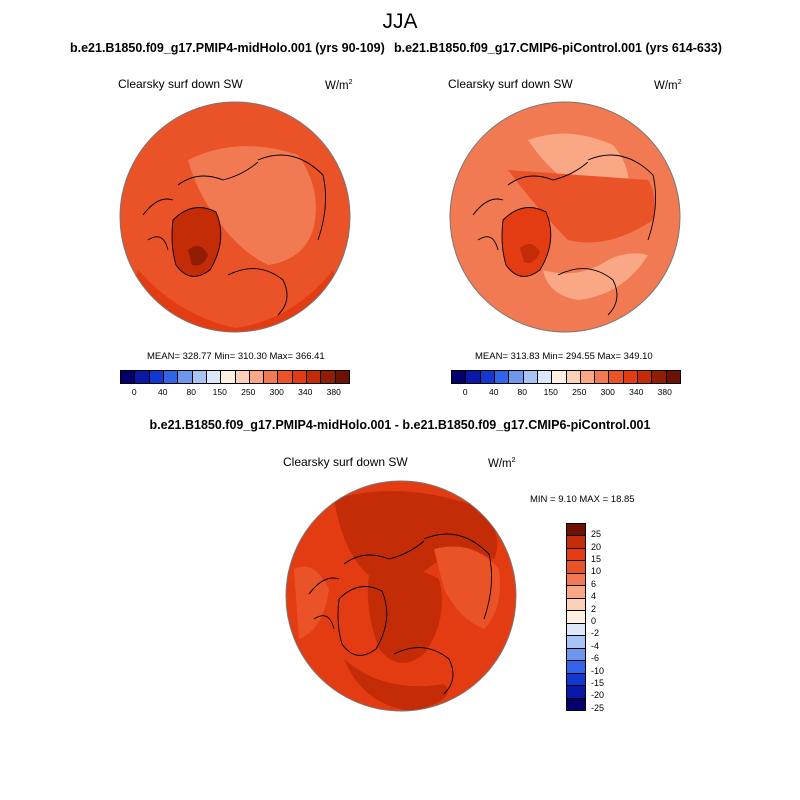  Describe the element at coordinates (596, 534) in the screenshot. I see `difference-colorbar-label: 25` at that location.